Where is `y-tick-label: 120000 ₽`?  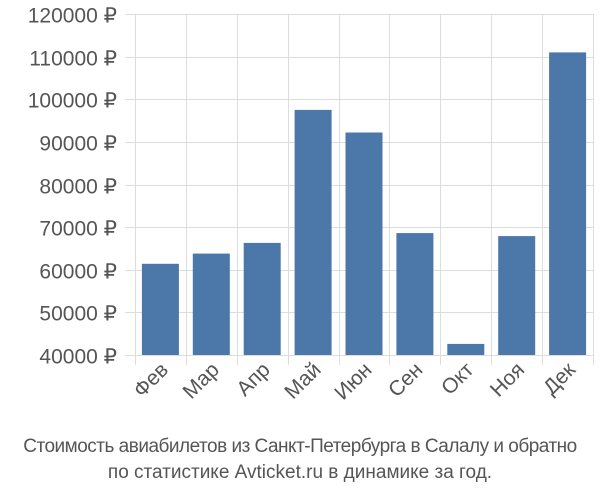 y-tick-label: 120000 ₽ is located at coordinates (72, 16).